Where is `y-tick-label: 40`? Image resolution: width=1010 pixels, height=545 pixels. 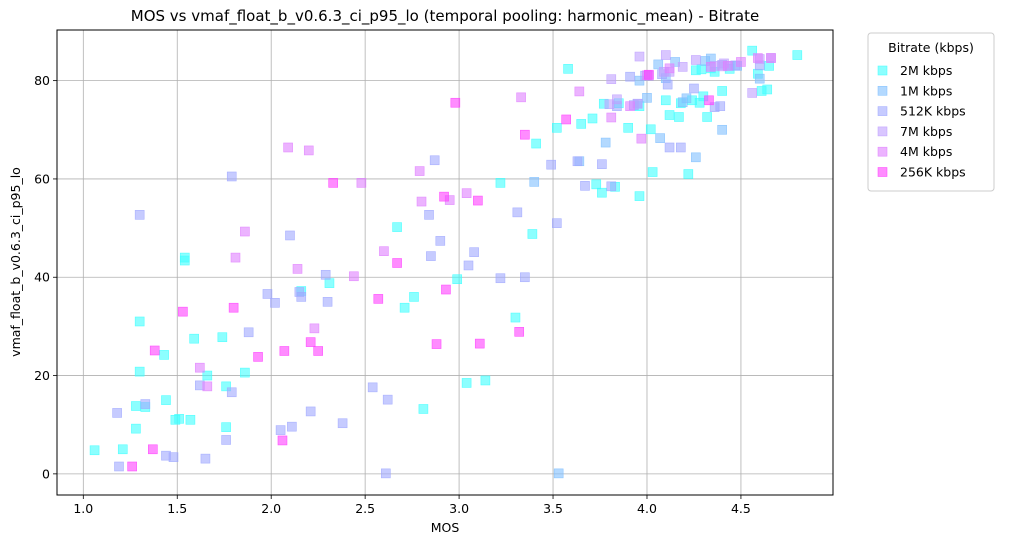
y-tick-label: 40 is located at coordinates (42, 277).